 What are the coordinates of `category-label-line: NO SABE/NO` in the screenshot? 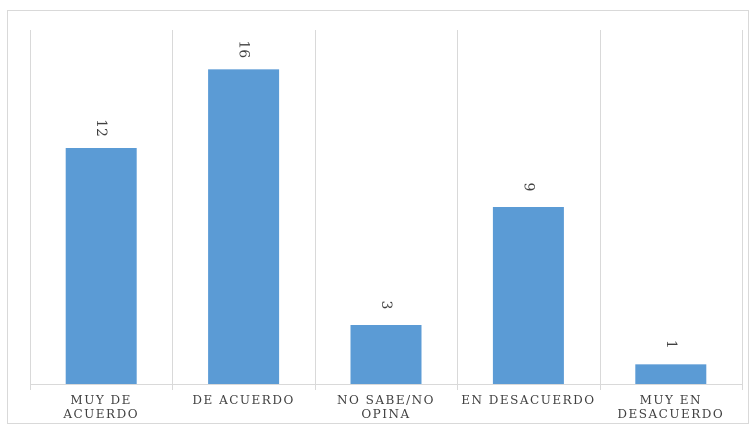 It's located at (386, 400).